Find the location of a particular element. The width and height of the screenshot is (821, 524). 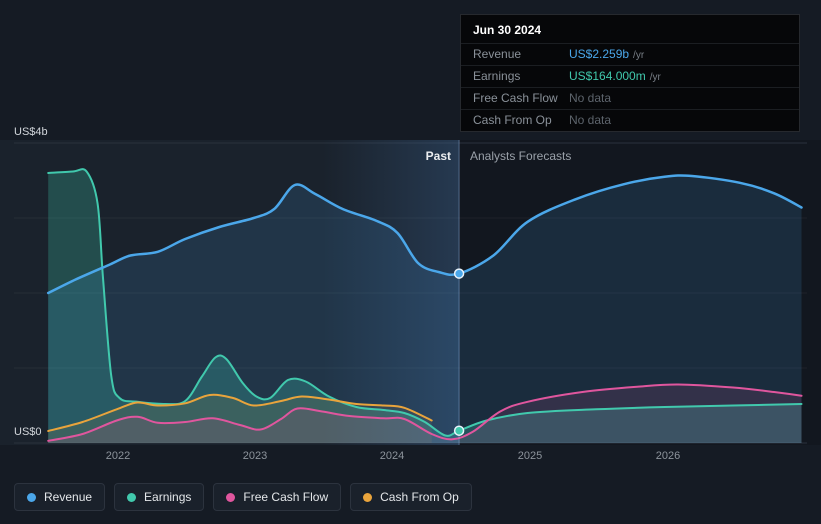

tooltip-value-2: No data is located at coordinates (590, 98).